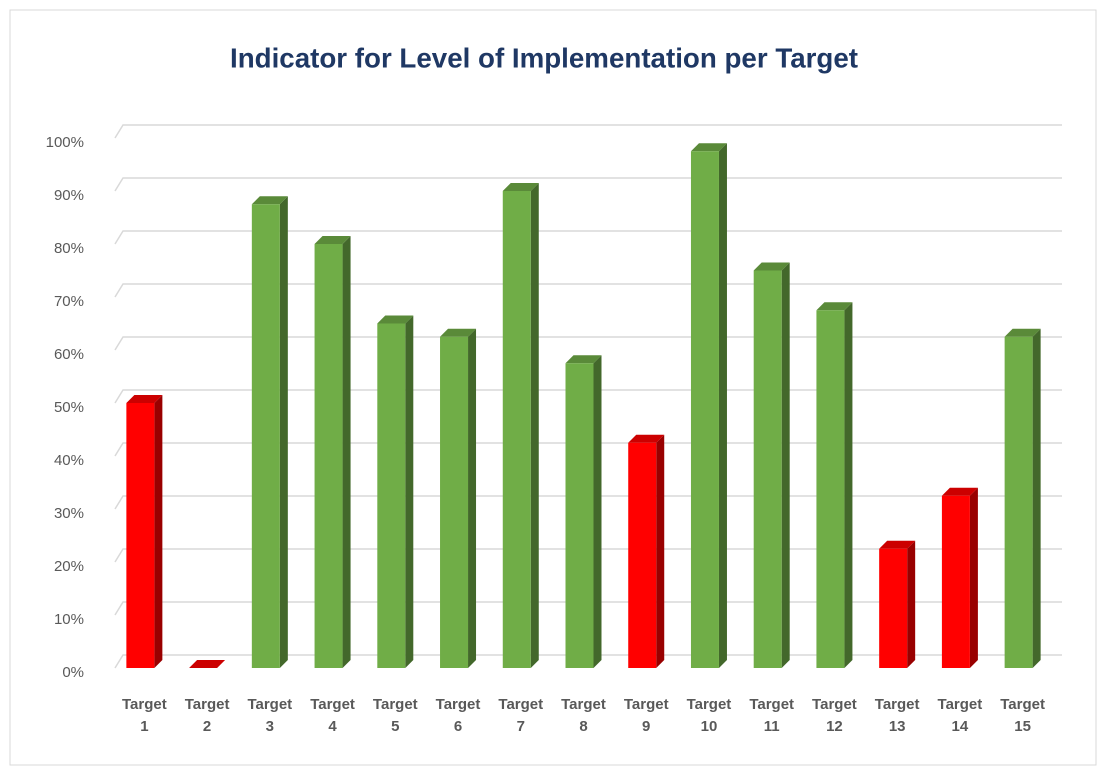 The width and height of the screenshot is (1097, 766). I want to click on y-tick-label: 70%, so click(69, 301).